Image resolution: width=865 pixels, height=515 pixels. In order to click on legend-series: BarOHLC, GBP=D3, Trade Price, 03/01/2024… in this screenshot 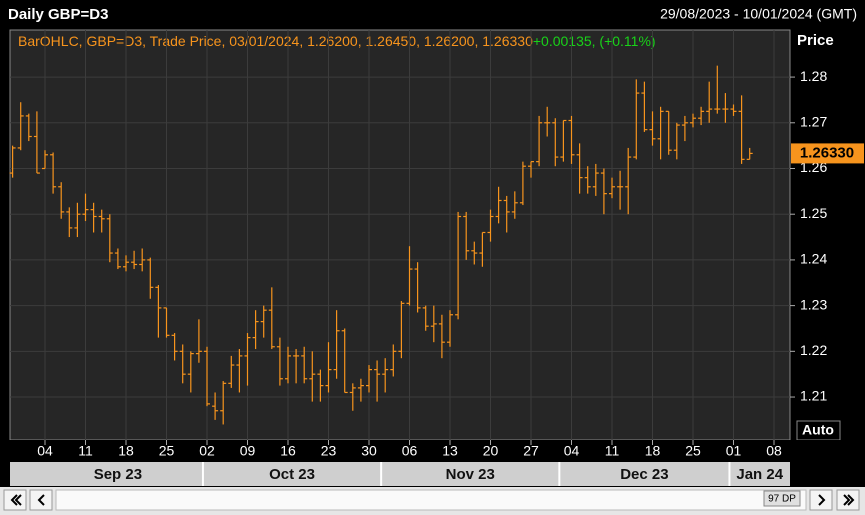, I will do `click(275, 41)`.